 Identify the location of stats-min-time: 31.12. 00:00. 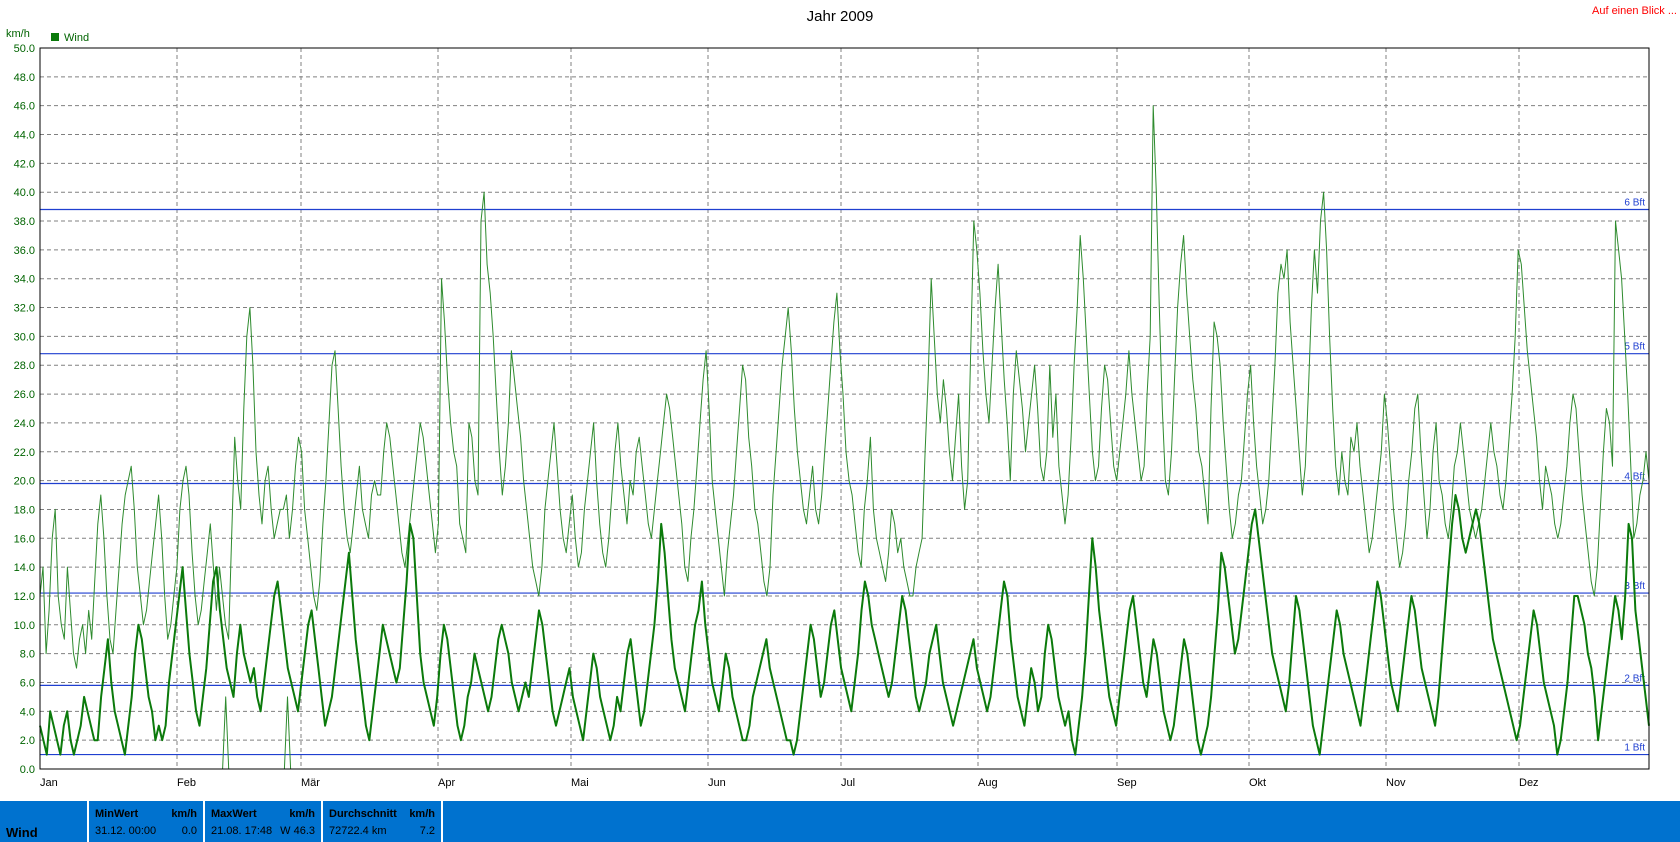
(126, 831).